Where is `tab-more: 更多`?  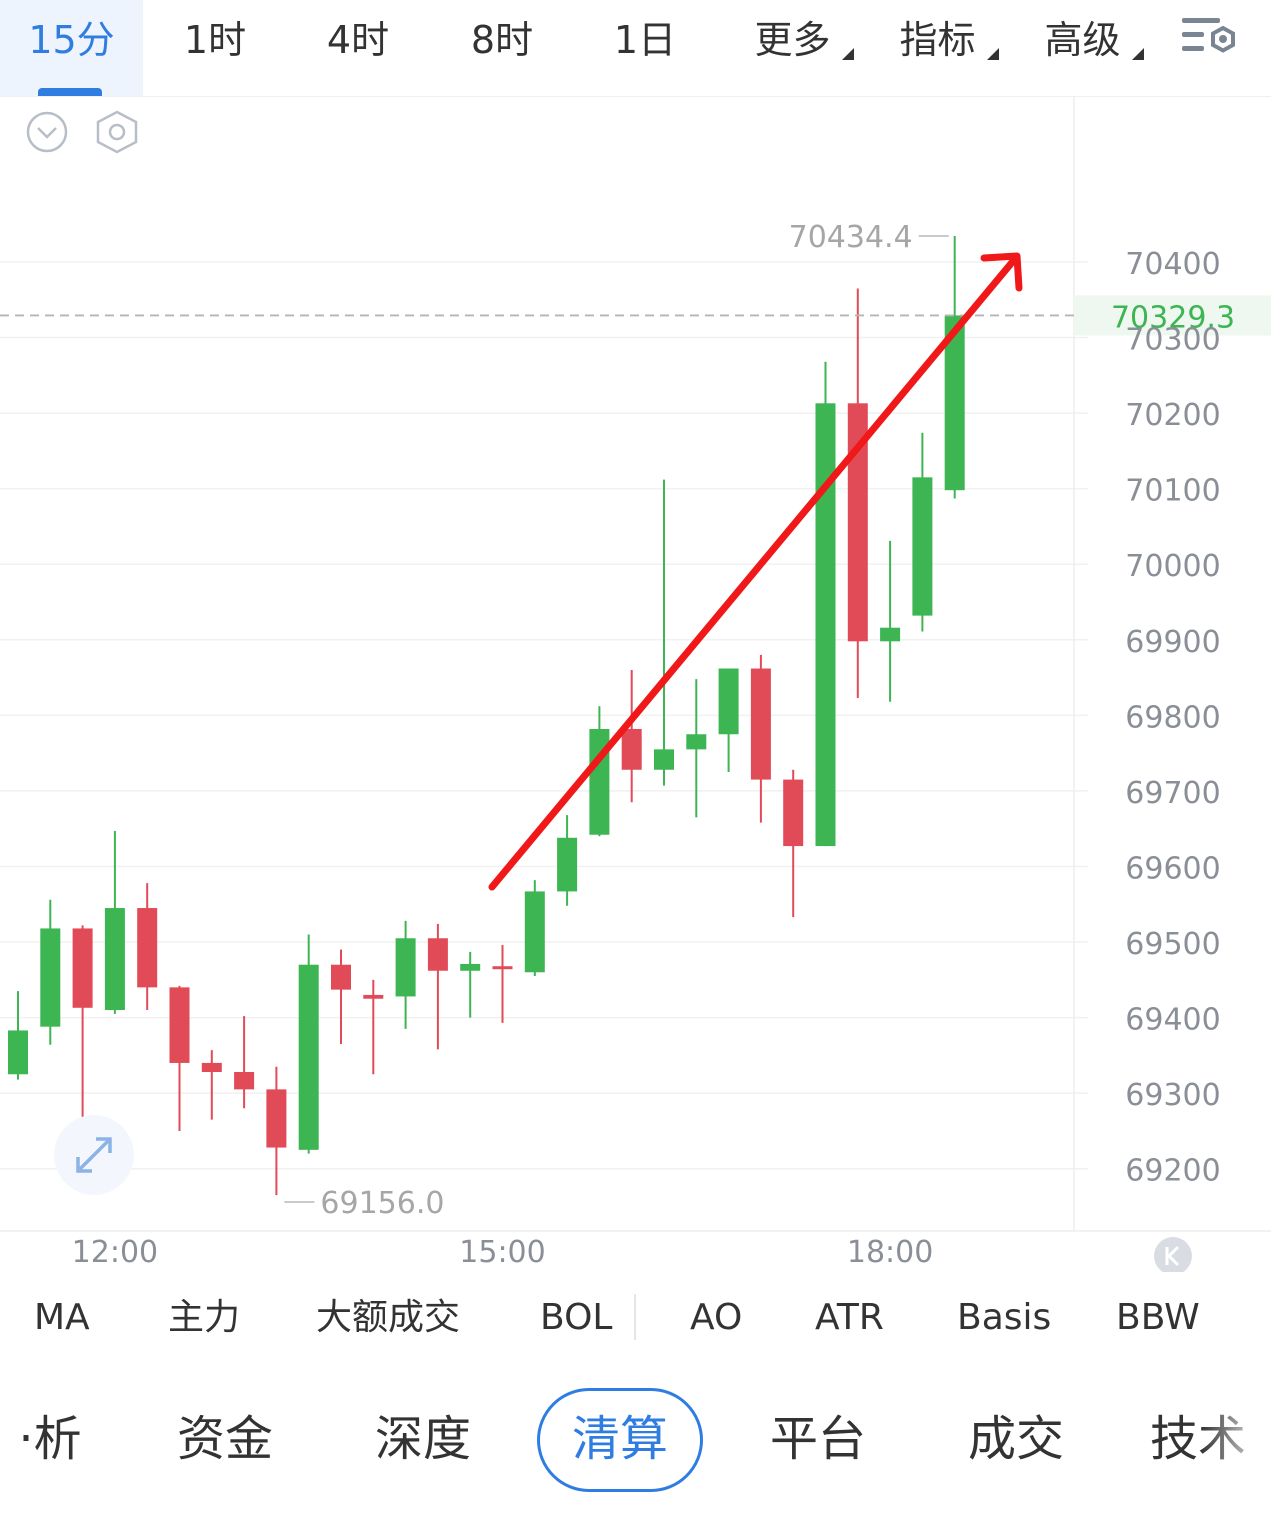 tab-more: 更多 is located at coordinates (792, 48).